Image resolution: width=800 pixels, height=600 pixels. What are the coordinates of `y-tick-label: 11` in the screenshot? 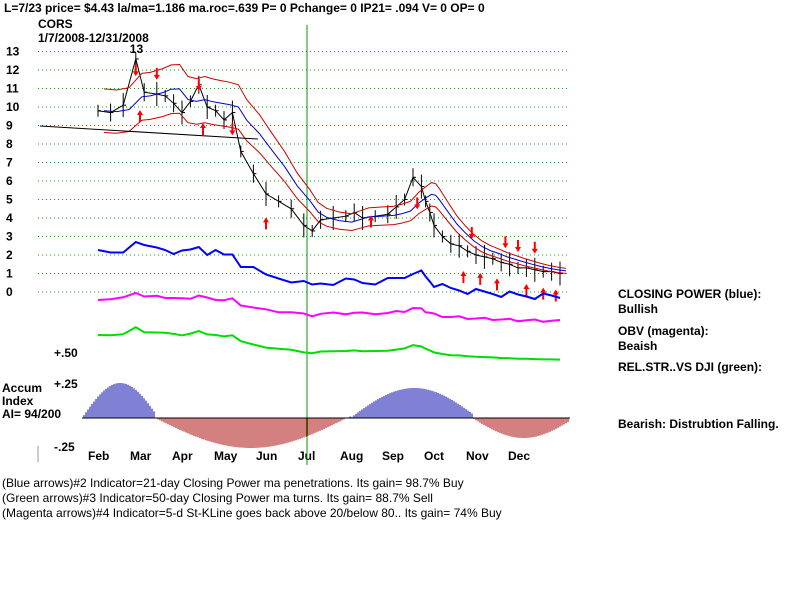 It's located at (12, 89).